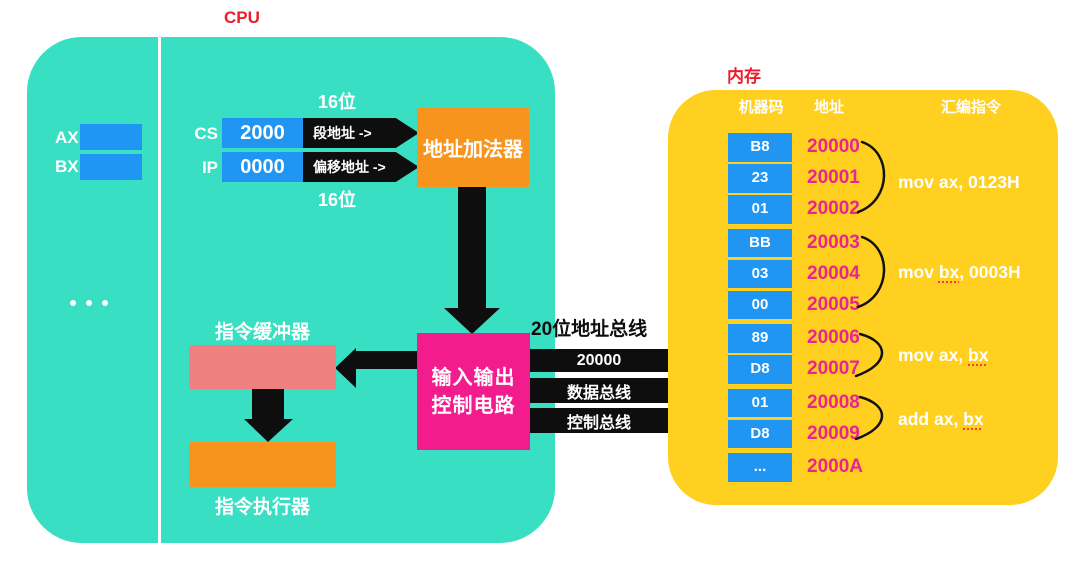 The image size is (1080, 567). What do you see at coordinates (111, 137) in the screenshot?
I see `register-ax-box` at bounding box center [111, 137].